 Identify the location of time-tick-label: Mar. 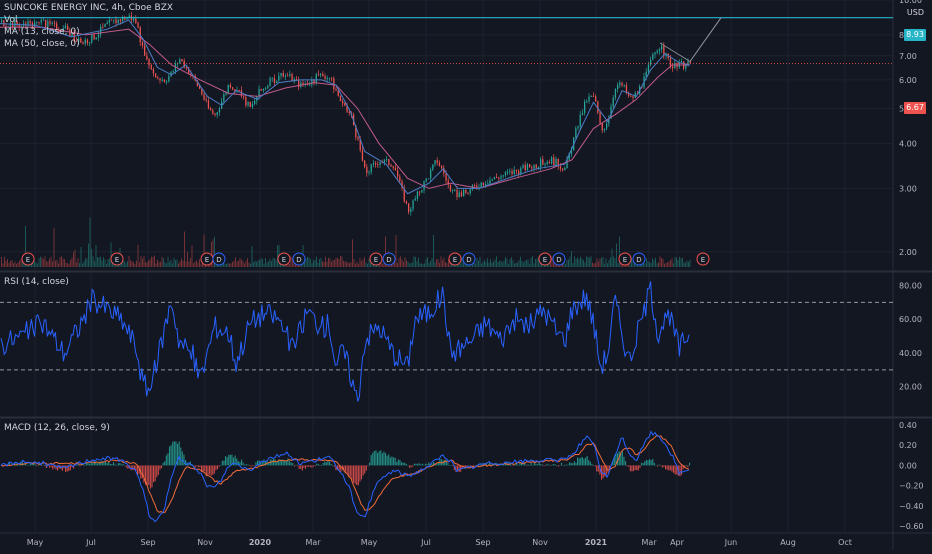
(313, 542).